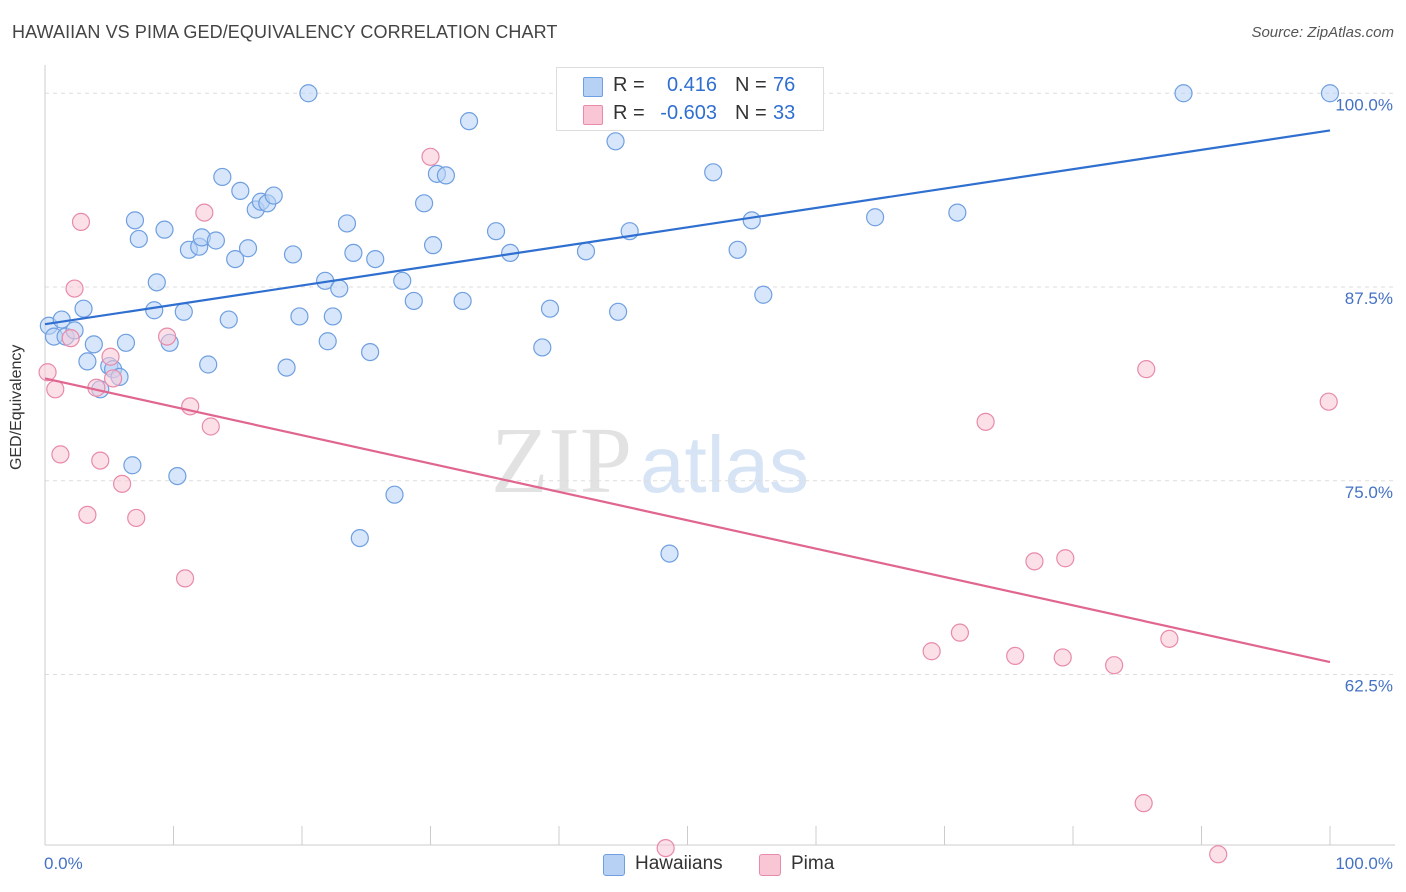 The image size is (1406, 892). I want to click on stats-legend: R = 0.416 N = 76 R = -0.603 N = 33, so click(690, 99).